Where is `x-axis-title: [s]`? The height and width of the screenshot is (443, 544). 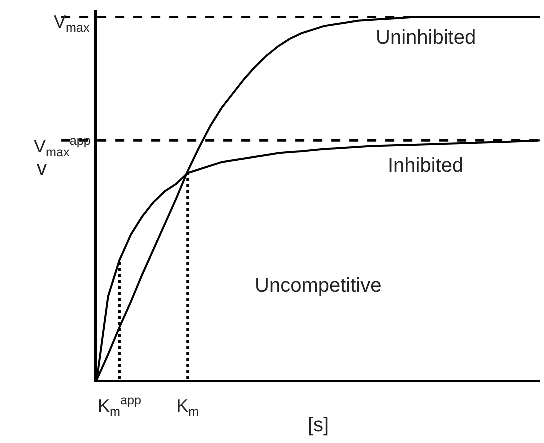 x-axis-title: [s] is located at coordinates (319, 425).